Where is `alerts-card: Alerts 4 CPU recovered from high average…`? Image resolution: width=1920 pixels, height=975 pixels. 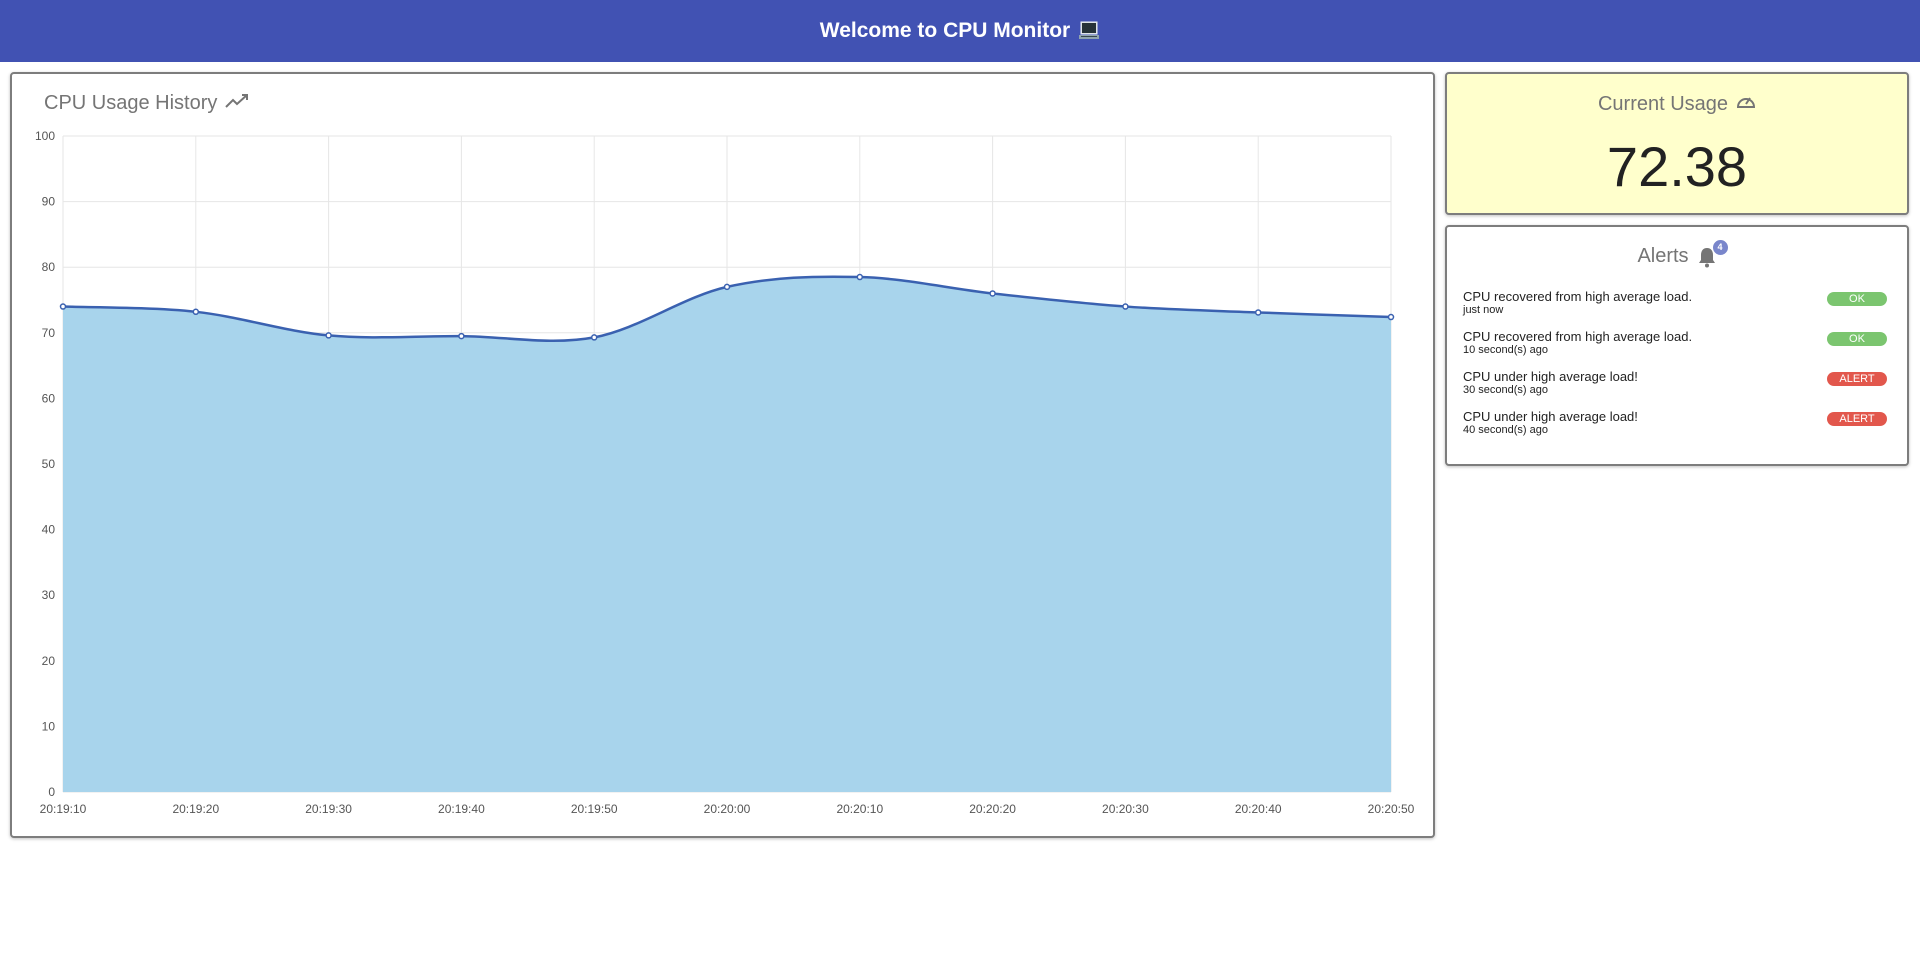 alerts-card: Alerts 4 CPU recovered from high average… is located at coordinates (1677, 345).